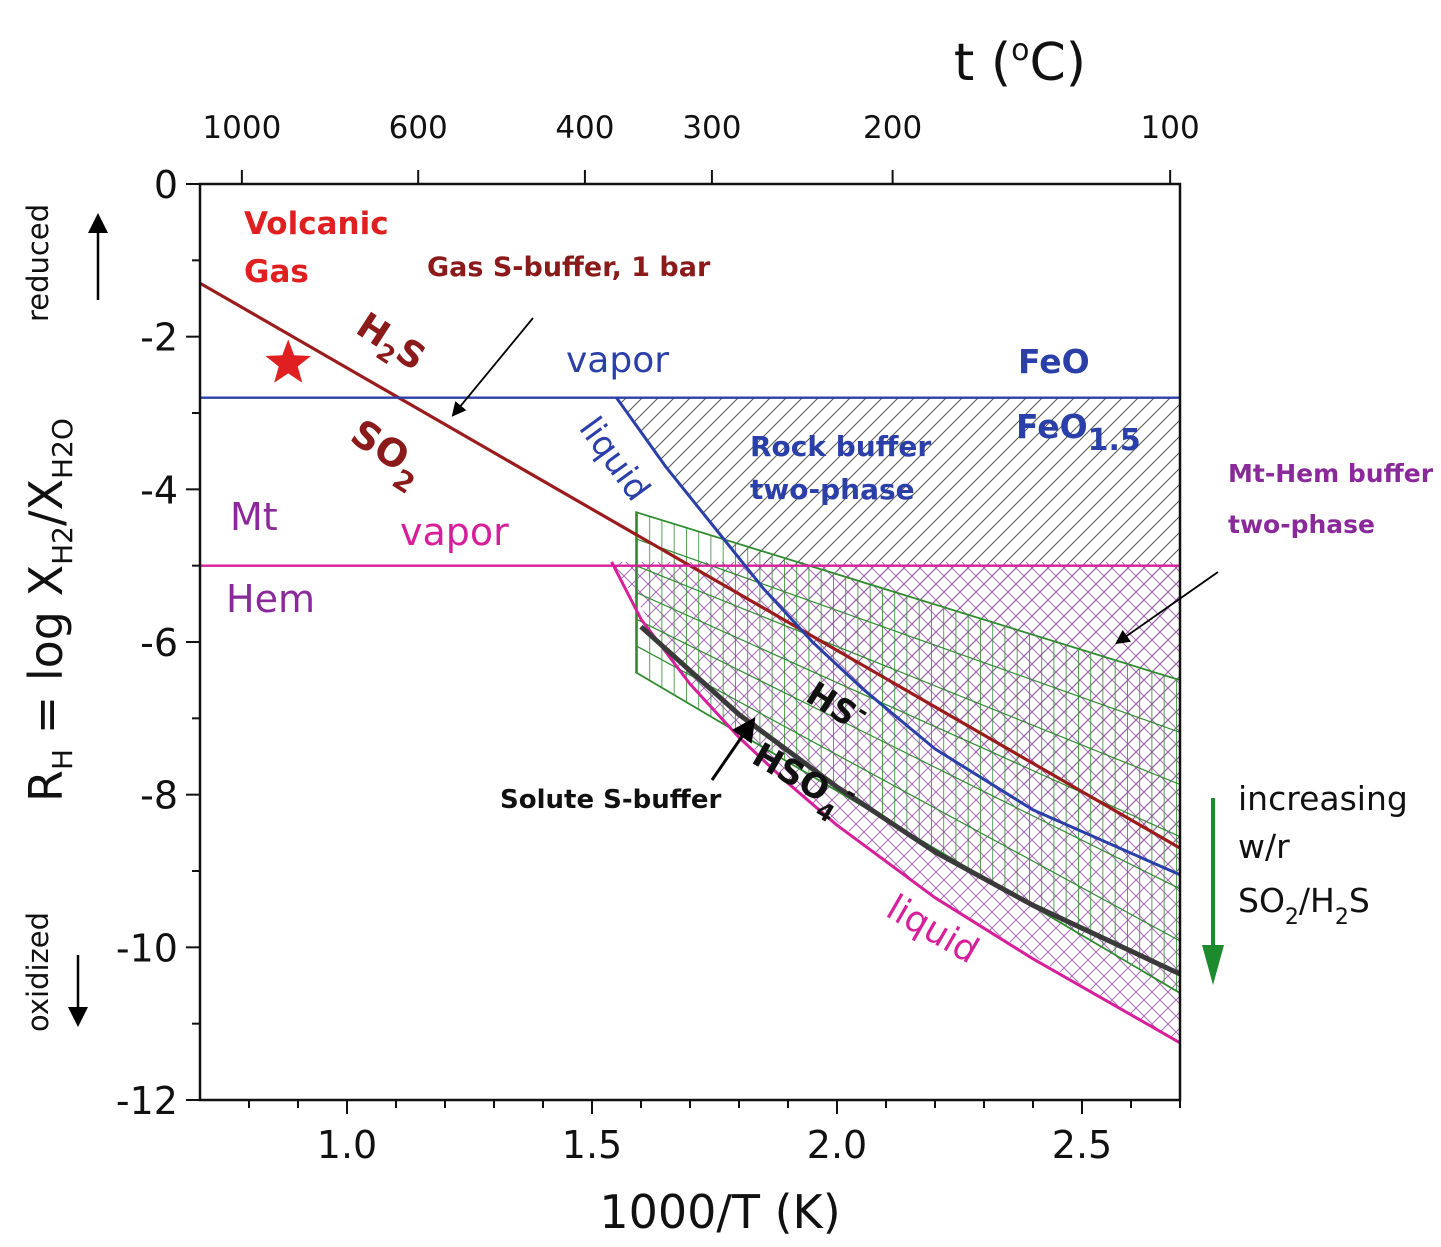 The image size is (1441, 1247). Describe the element at coordinates (159, 490) in the screenshot. I see `y-tick-label: -4` at that location.